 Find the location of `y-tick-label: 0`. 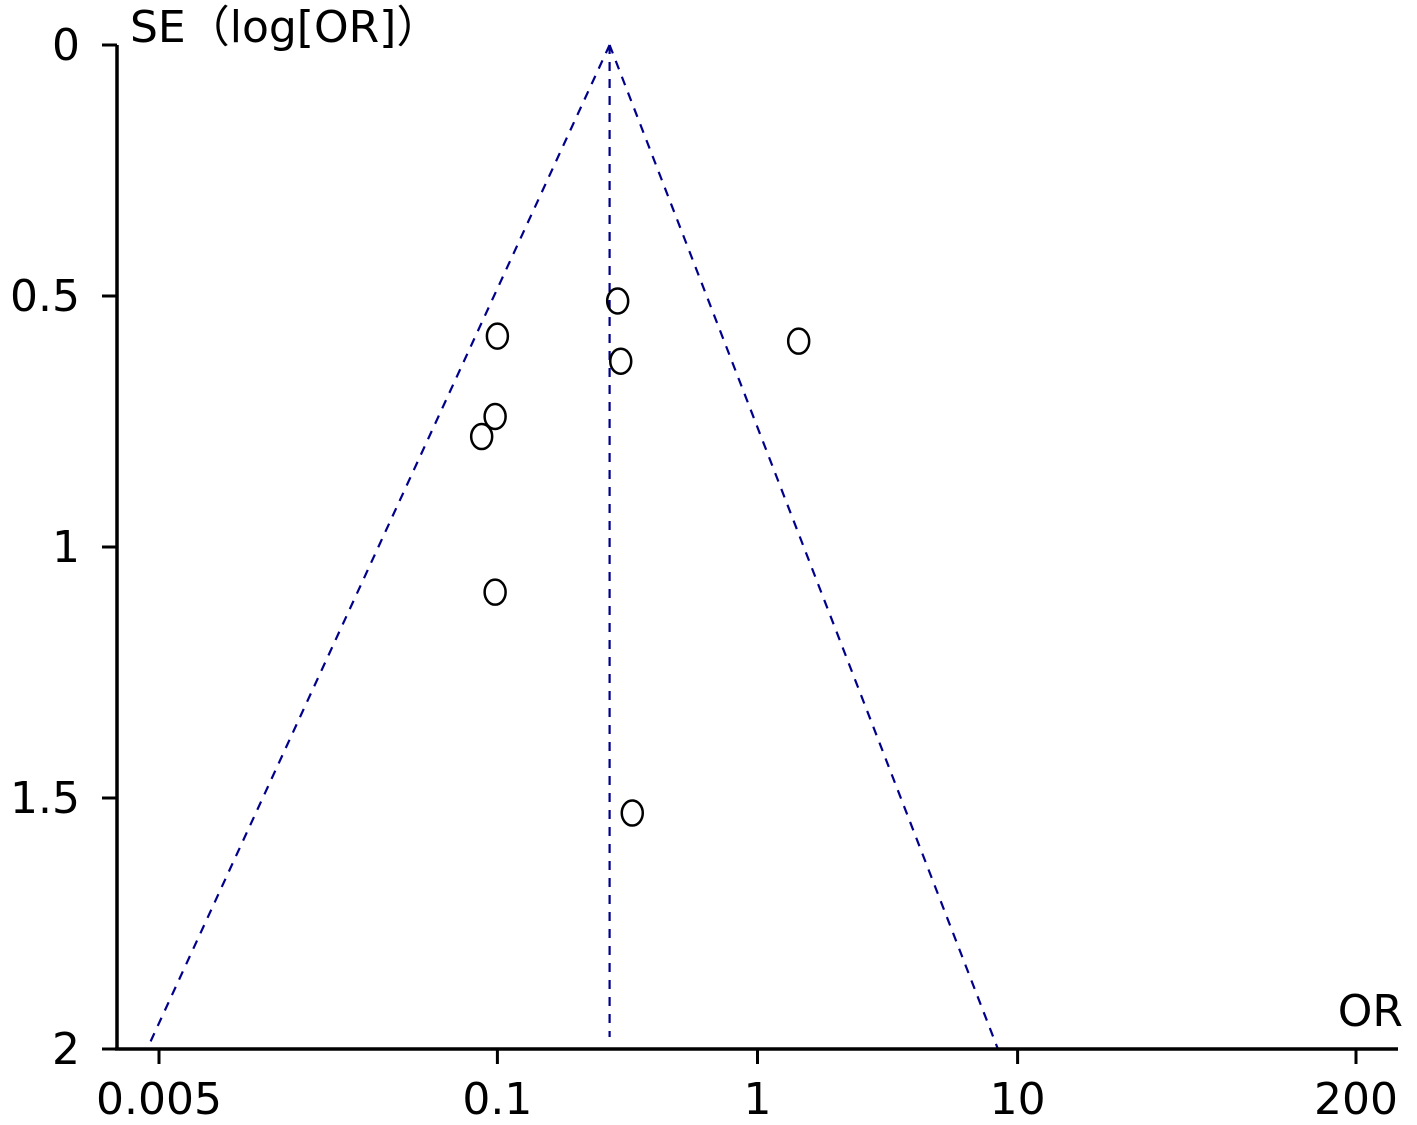

y-tick-label: 0 is located at coordinates (66, 45).